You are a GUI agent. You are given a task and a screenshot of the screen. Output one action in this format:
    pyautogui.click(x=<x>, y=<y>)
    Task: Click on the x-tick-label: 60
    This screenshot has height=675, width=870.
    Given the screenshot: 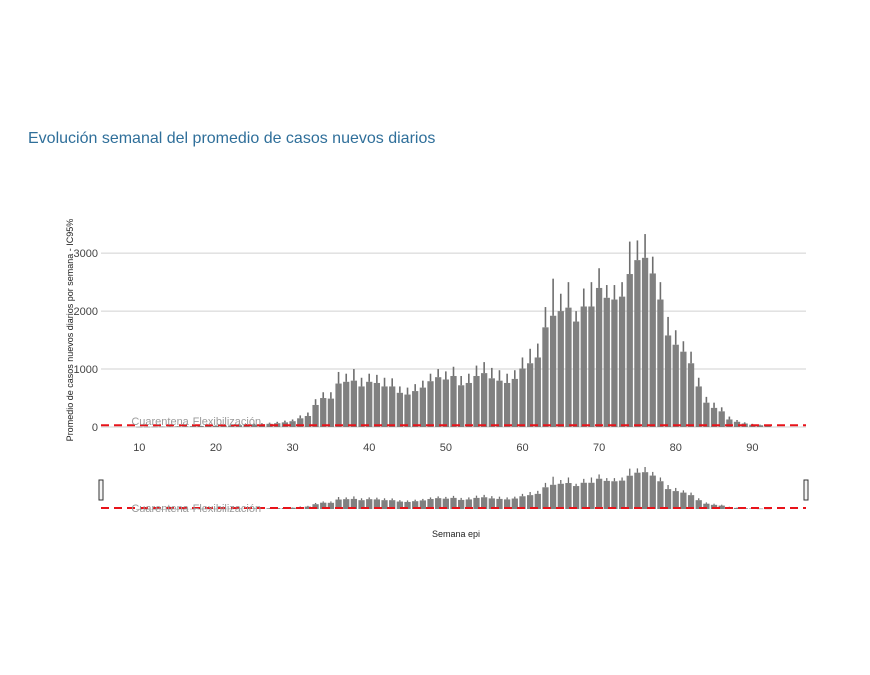 What is the action you would take?
    pyautogui.click(x=522, y=448)
    